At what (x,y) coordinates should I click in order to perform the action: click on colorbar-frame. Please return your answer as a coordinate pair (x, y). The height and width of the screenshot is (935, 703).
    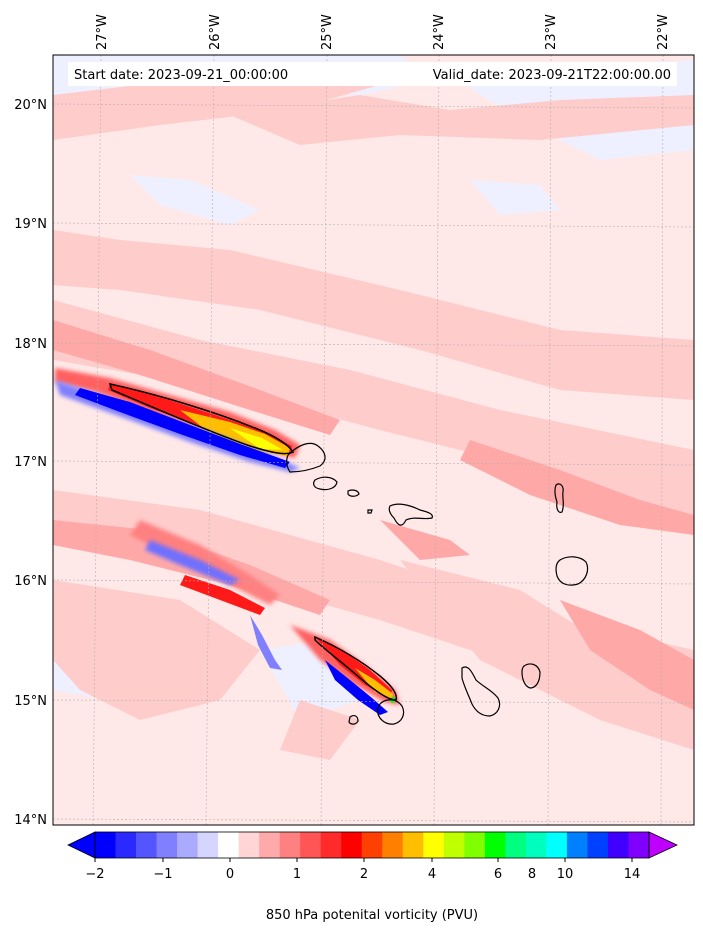
    Looking at the image, I should click on (372, 845).